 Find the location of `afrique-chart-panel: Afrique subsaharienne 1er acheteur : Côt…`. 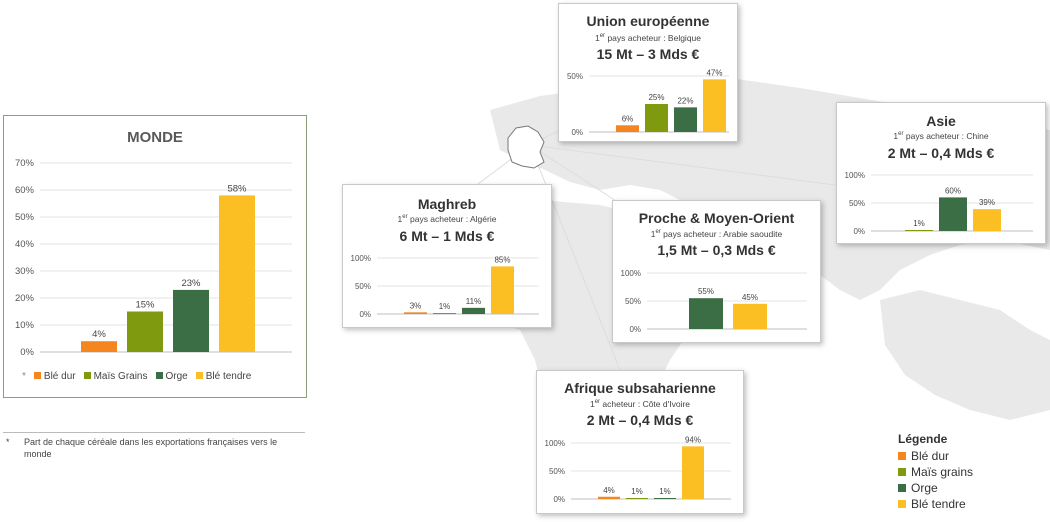

afrique-chart-panel: Afrique subsaharienne 1er acheteur : Côt… is located at coordinates (640, 442).